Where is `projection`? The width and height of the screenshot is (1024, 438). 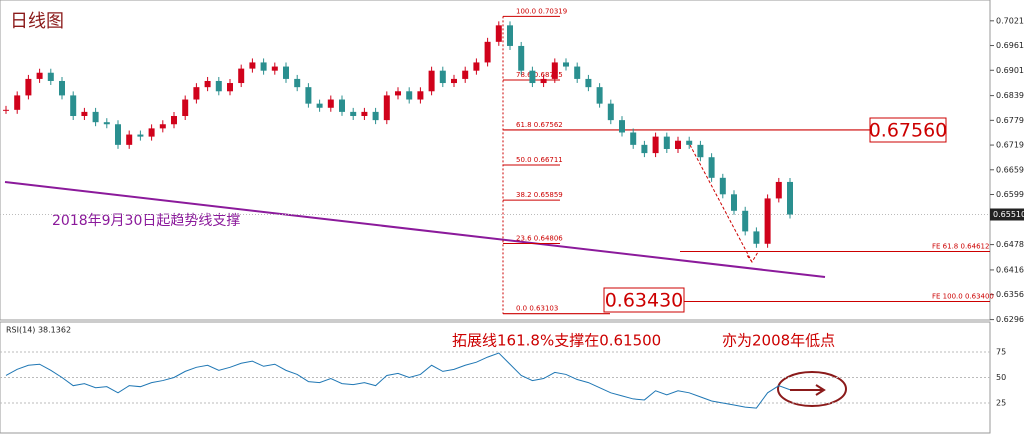 projection is located at coordinates (724, 204).